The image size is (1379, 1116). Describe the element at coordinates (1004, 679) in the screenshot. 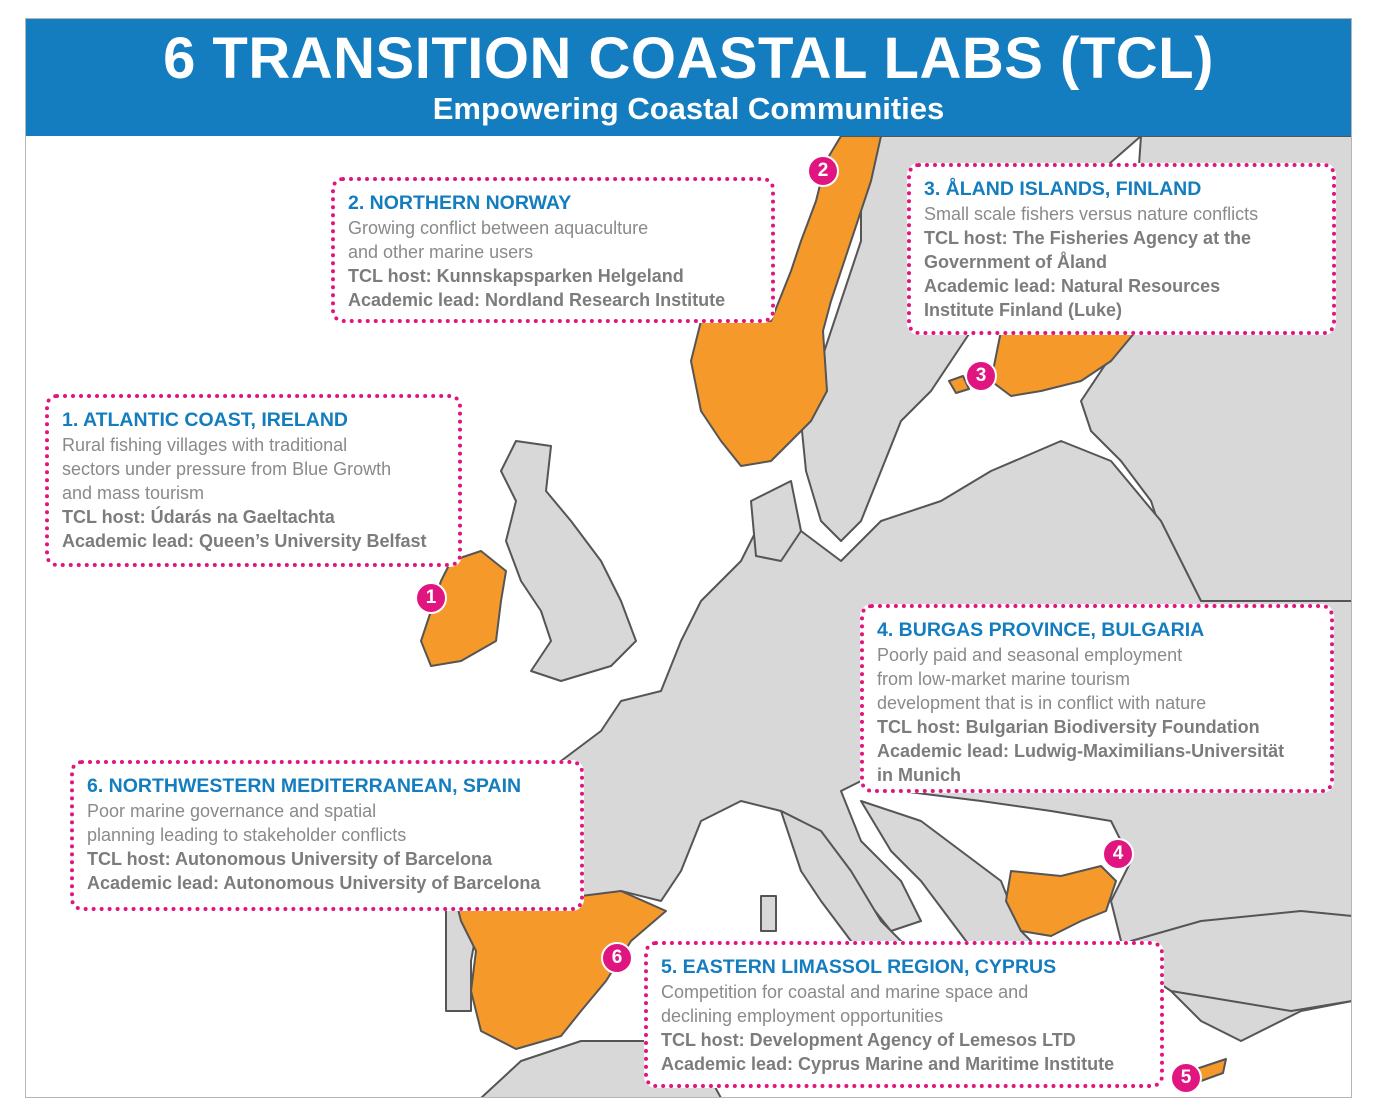

I see `lab-description: from low-market marine tourism` at that location.